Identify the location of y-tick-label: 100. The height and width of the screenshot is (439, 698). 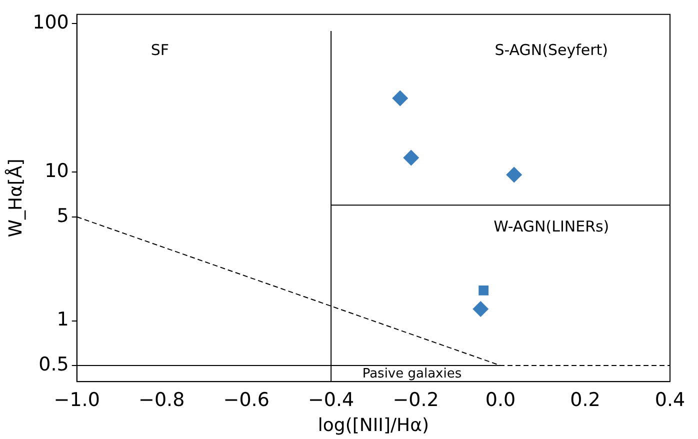
(50, 22).